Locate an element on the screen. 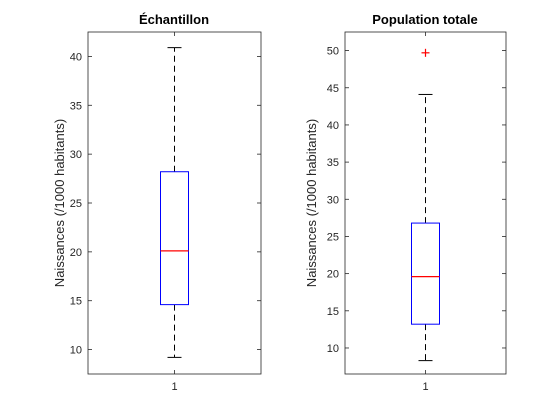 The height and width of the screenshot is (420, 560). plot-title: Échantillon is located at coordinates (174, 19).